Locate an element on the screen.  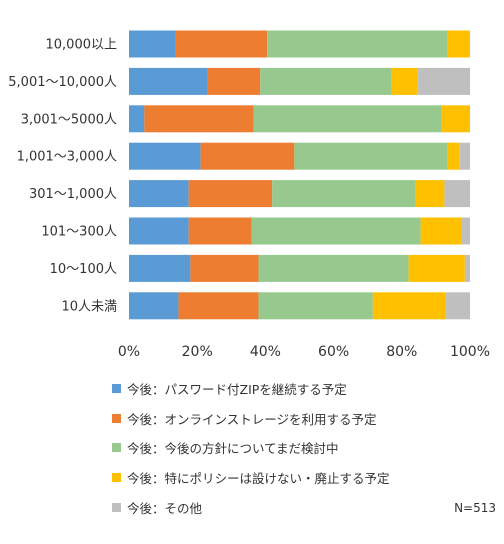
legend-item: 今後：パスワード付ZIPを継続する予定 is located at coordinates (251, 389).